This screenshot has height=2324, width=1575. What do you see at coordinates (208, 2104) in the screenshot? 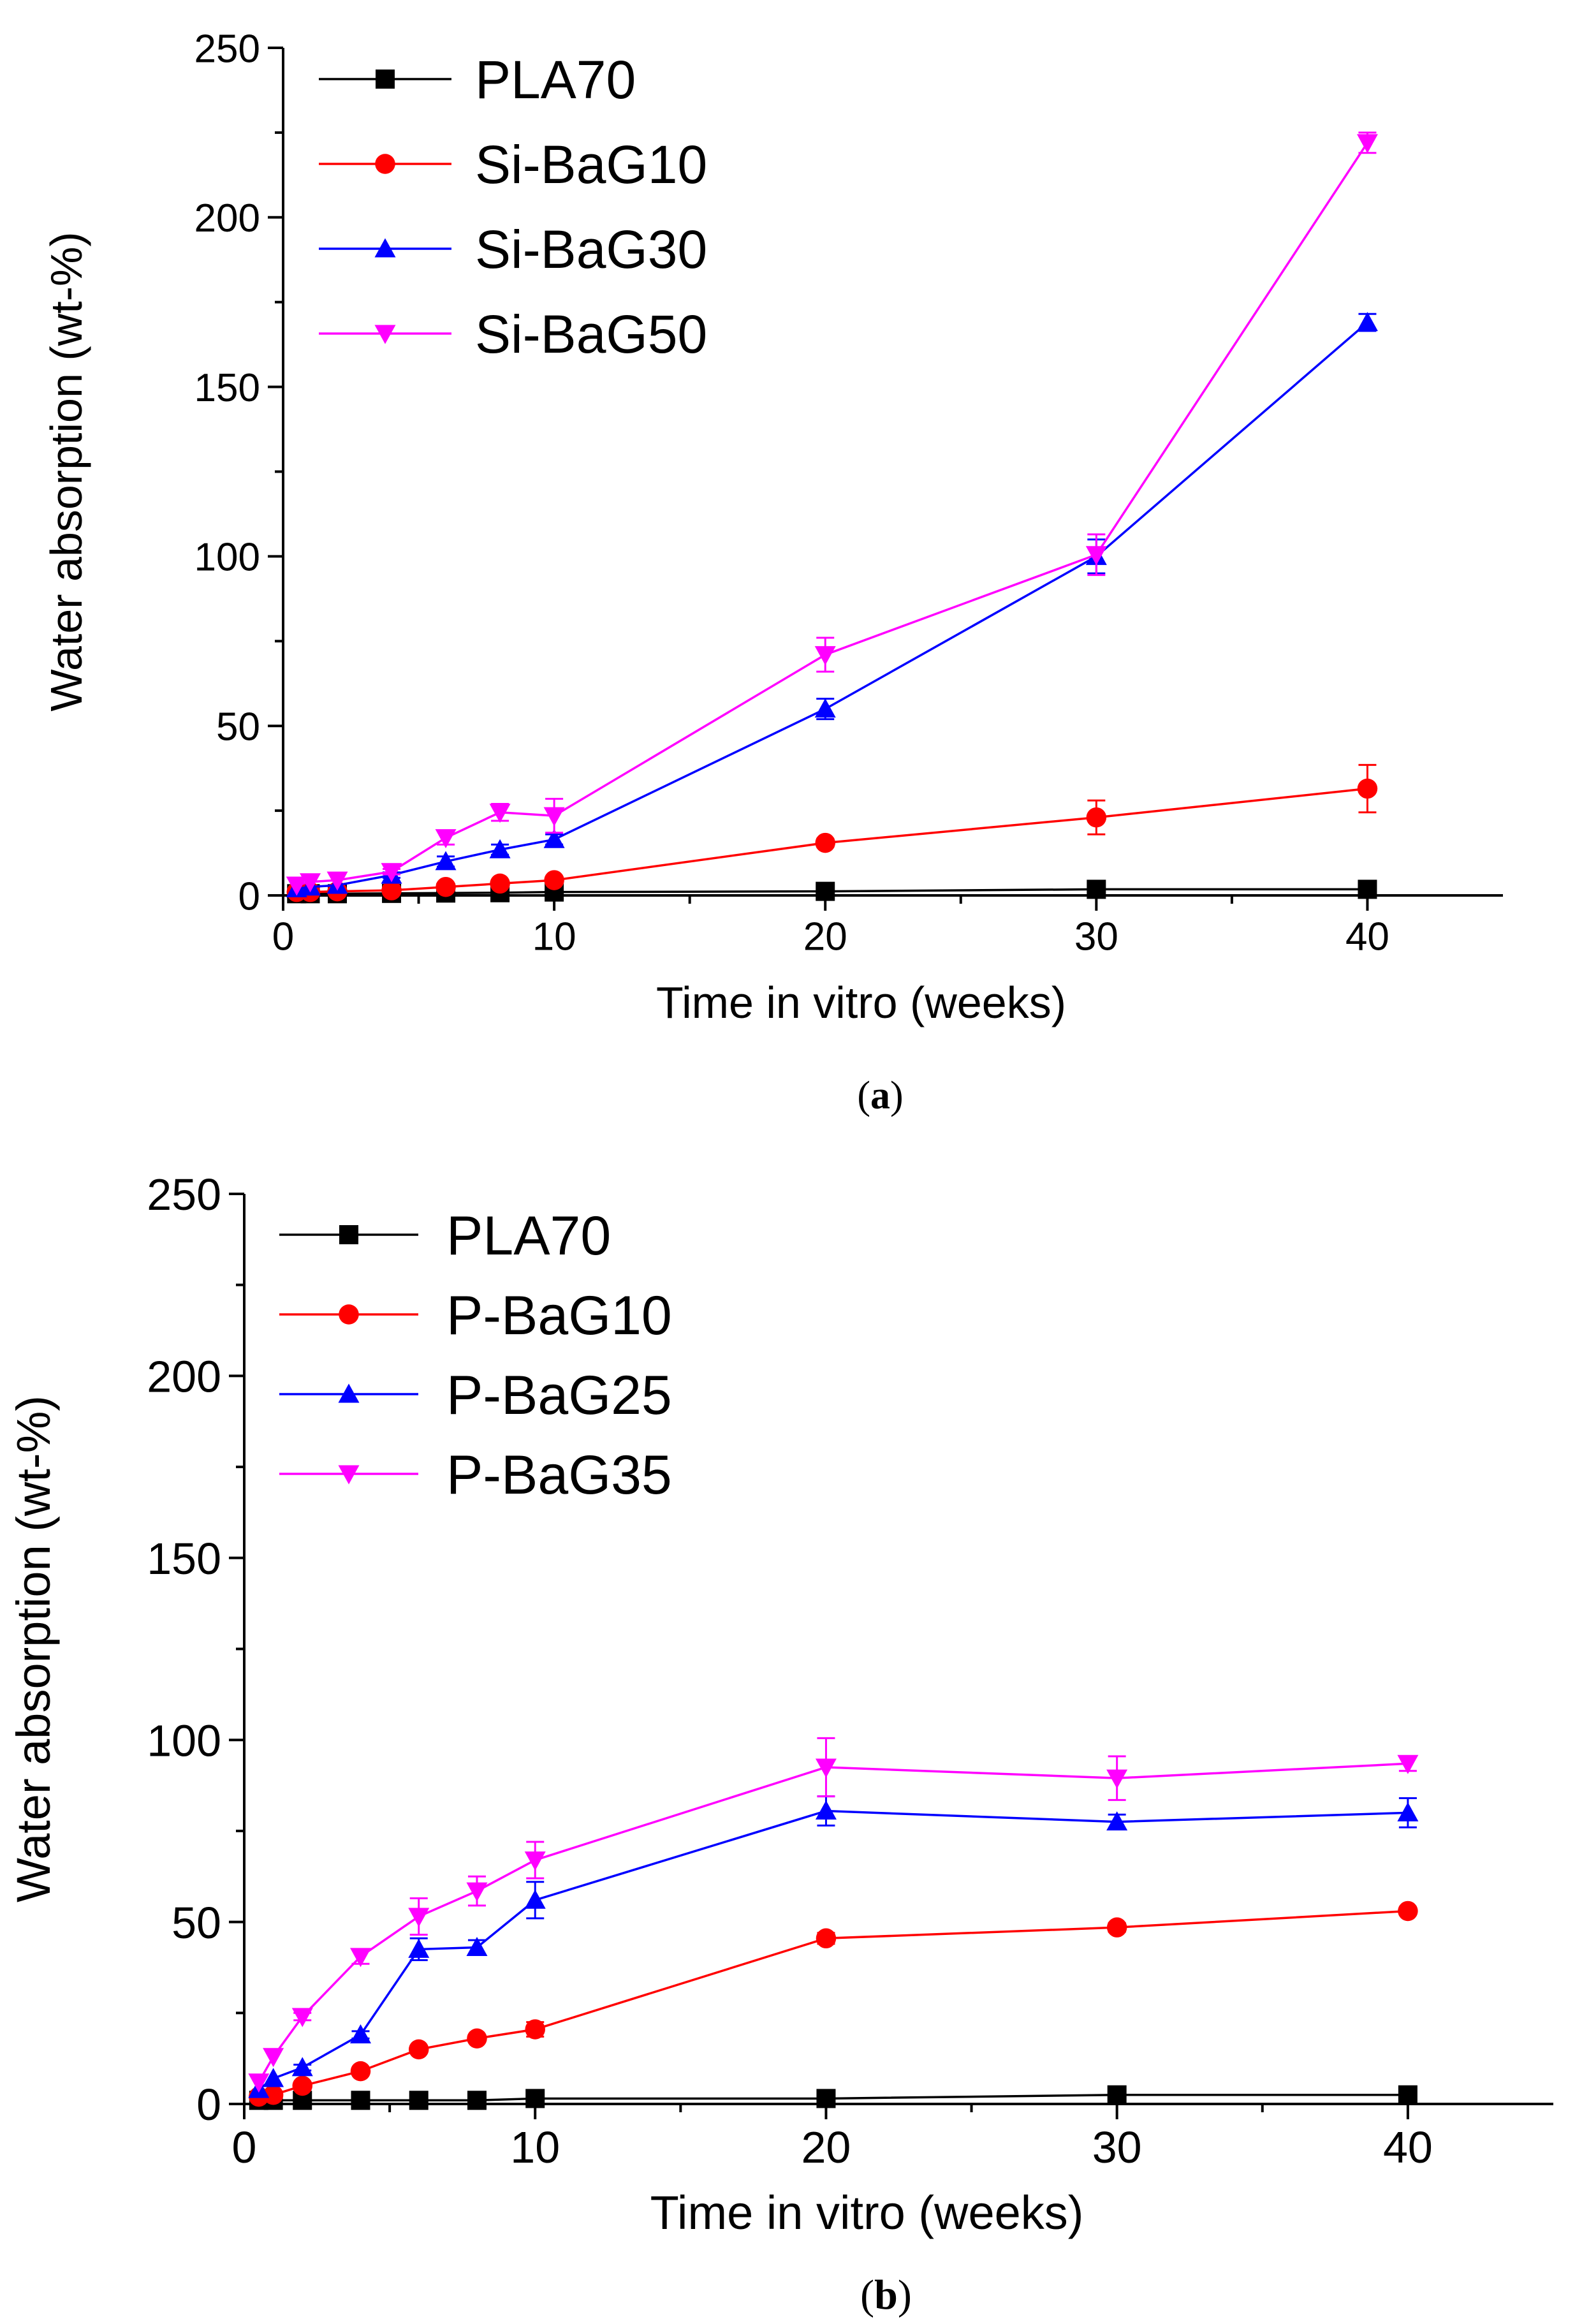
I see `y-tick-label: 0` at bounding box center [208, 2104].